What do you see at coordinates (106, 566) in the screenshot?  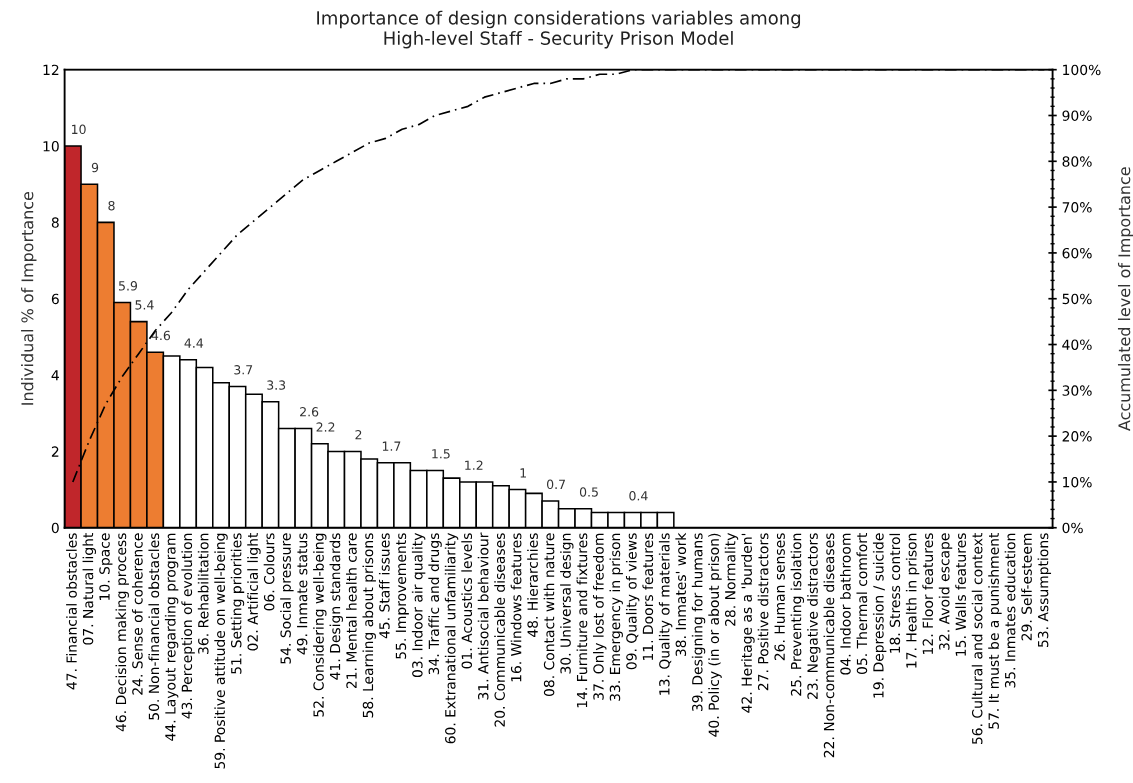 I see `x-tick-label: 10. Space` at bounding box center [106, 566].